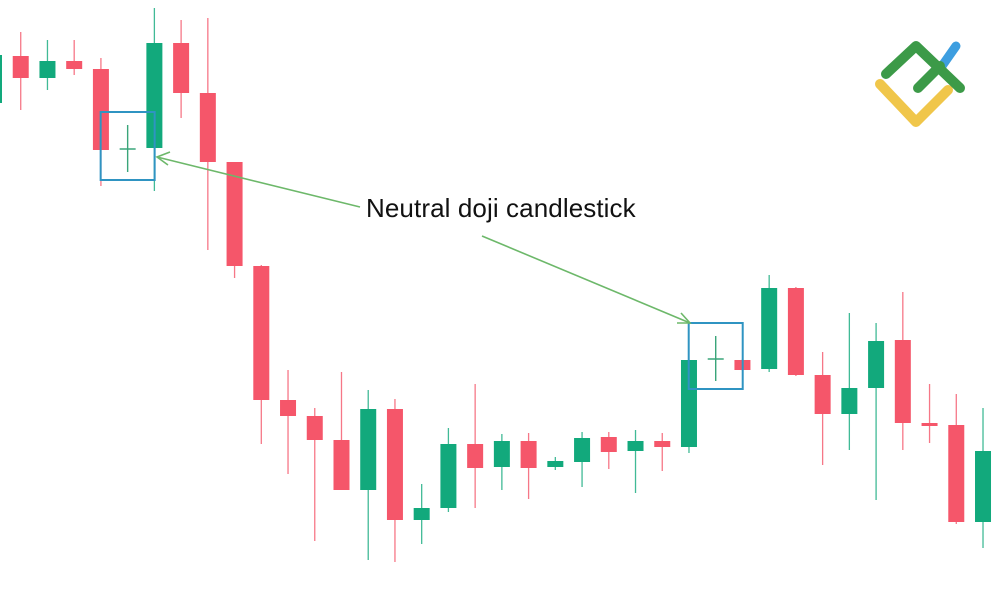 The height and width of the screenshot is (600, 1000). I want to click on arrow-to-first-doji, so click(258, 182).